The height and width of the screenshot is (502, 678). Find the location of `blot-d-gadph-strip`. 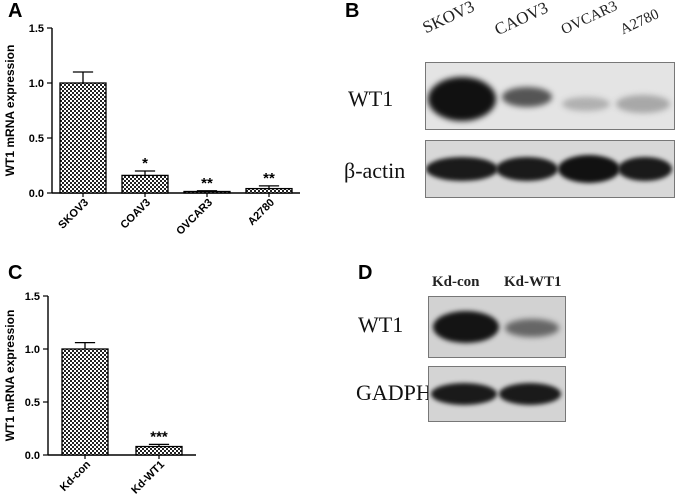

blot-d-gadph-strip is located at coordinates (497, 394).